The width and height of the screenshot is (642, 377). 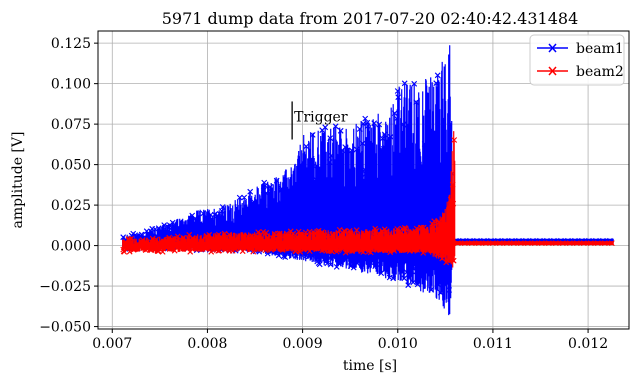 I want to click on trigger-annotation: Trigger, so click(x=319, y=120).